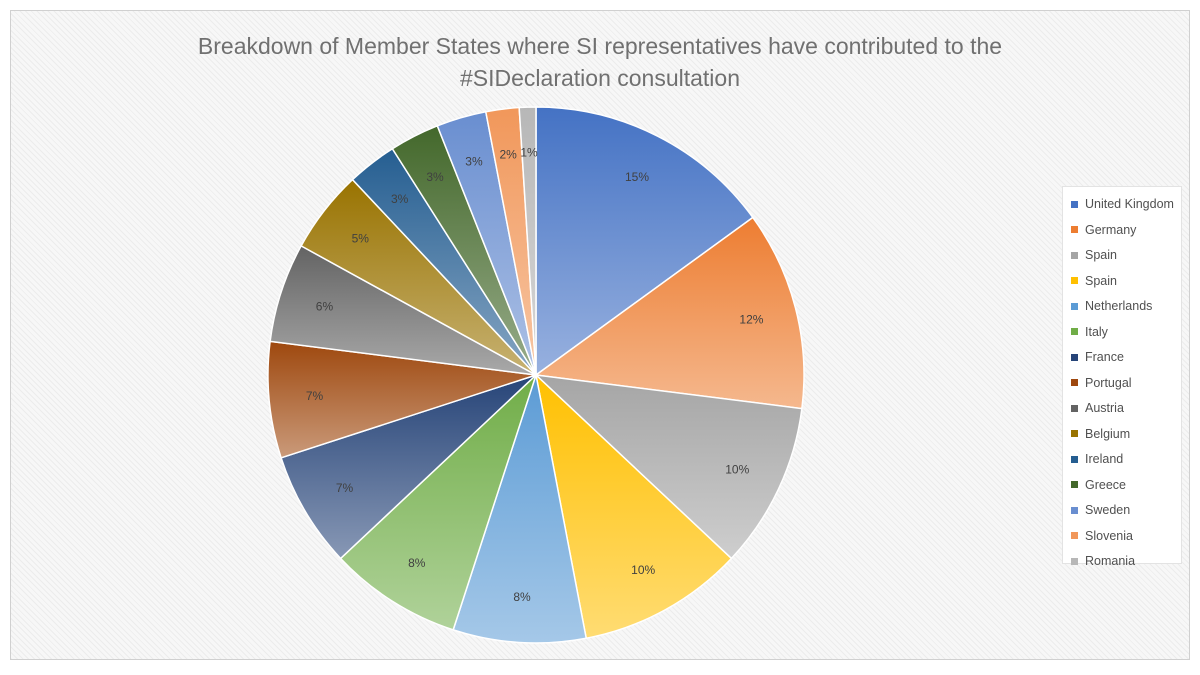 The image size is (1200, 675). Describe the element at coordinates (345, 488) in the screenshot. I see `pie-slice-label-6: 7%` at that location.